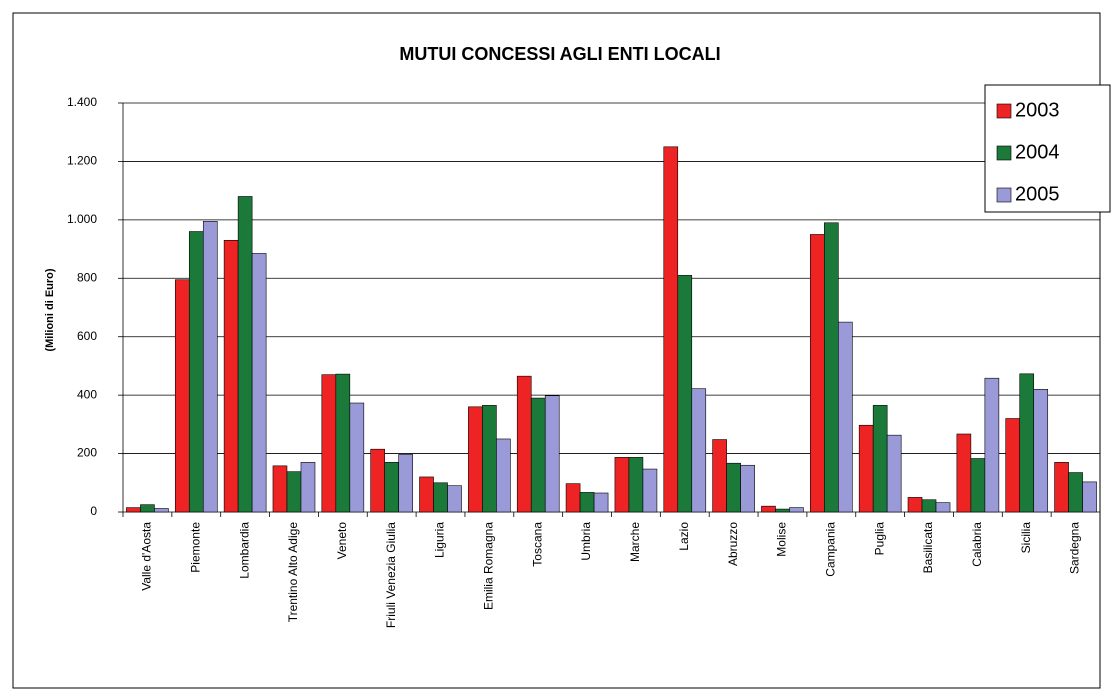  What do you see at coordinates (82, 102) in the screenshot?
I see `y-tick-label: 1.400` at bounding box center [82, 102].